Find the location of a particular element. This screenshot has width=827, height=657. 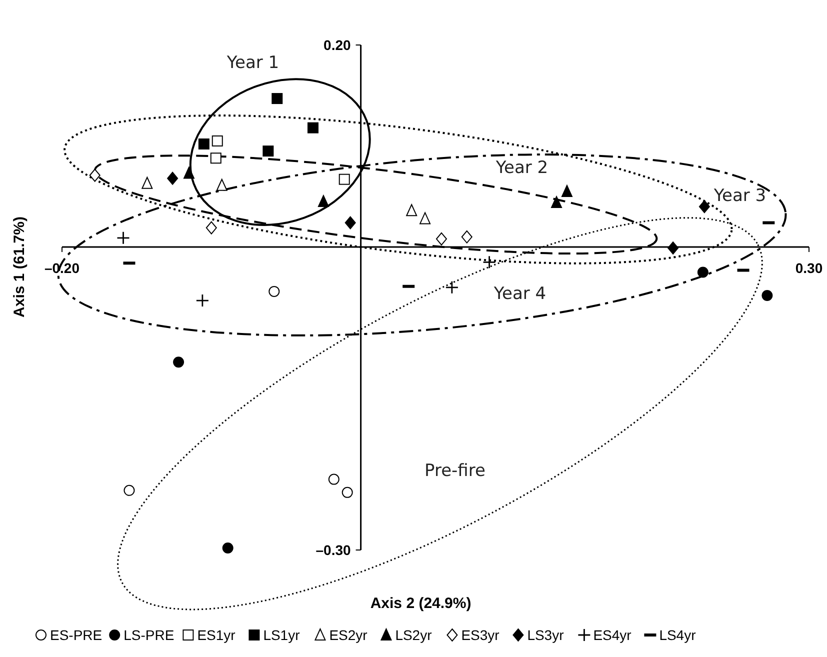

legend-label: LS1yr is located at coordinates (281, 635).